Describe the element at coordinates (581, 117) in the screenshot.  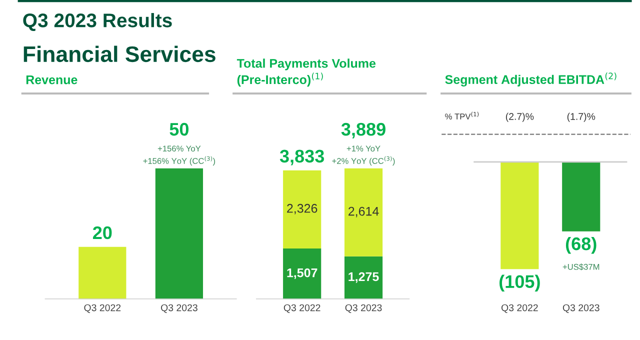
I see `text: (1.7)%` at that location.